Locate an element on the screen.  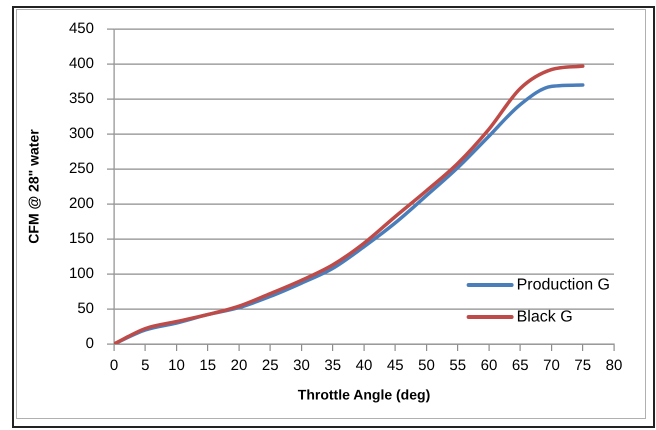
y-tick-label: 350 is located at coordinates (81, 99).